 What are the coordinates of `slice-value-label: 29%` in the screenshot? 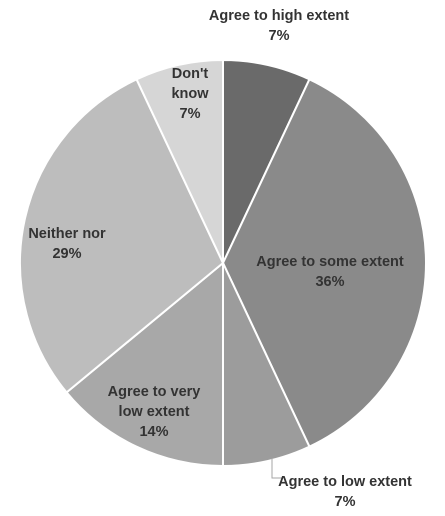 It's located at (66, 254).